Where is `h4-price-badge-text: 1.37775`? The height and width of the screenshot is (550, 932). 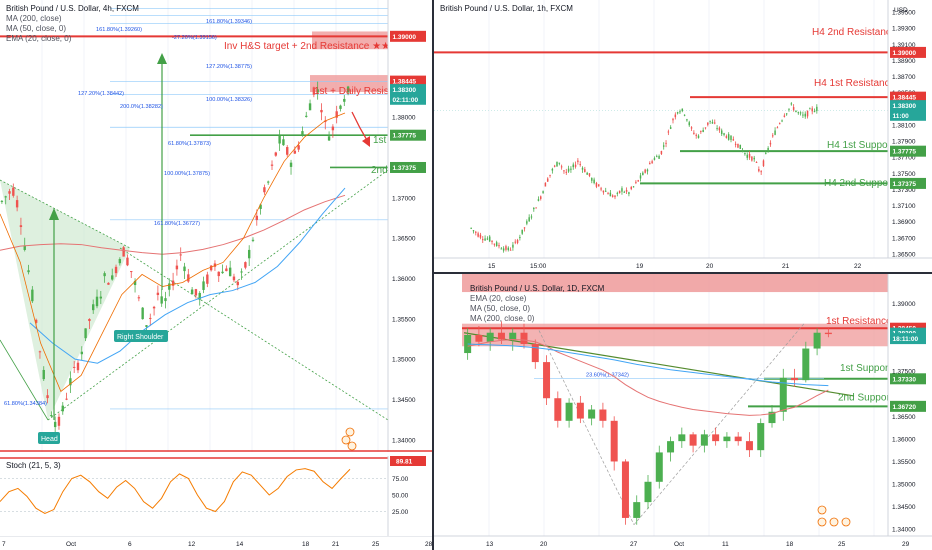 h4-price-badge-text: 1.37775 is located at coordinates (405, 136).